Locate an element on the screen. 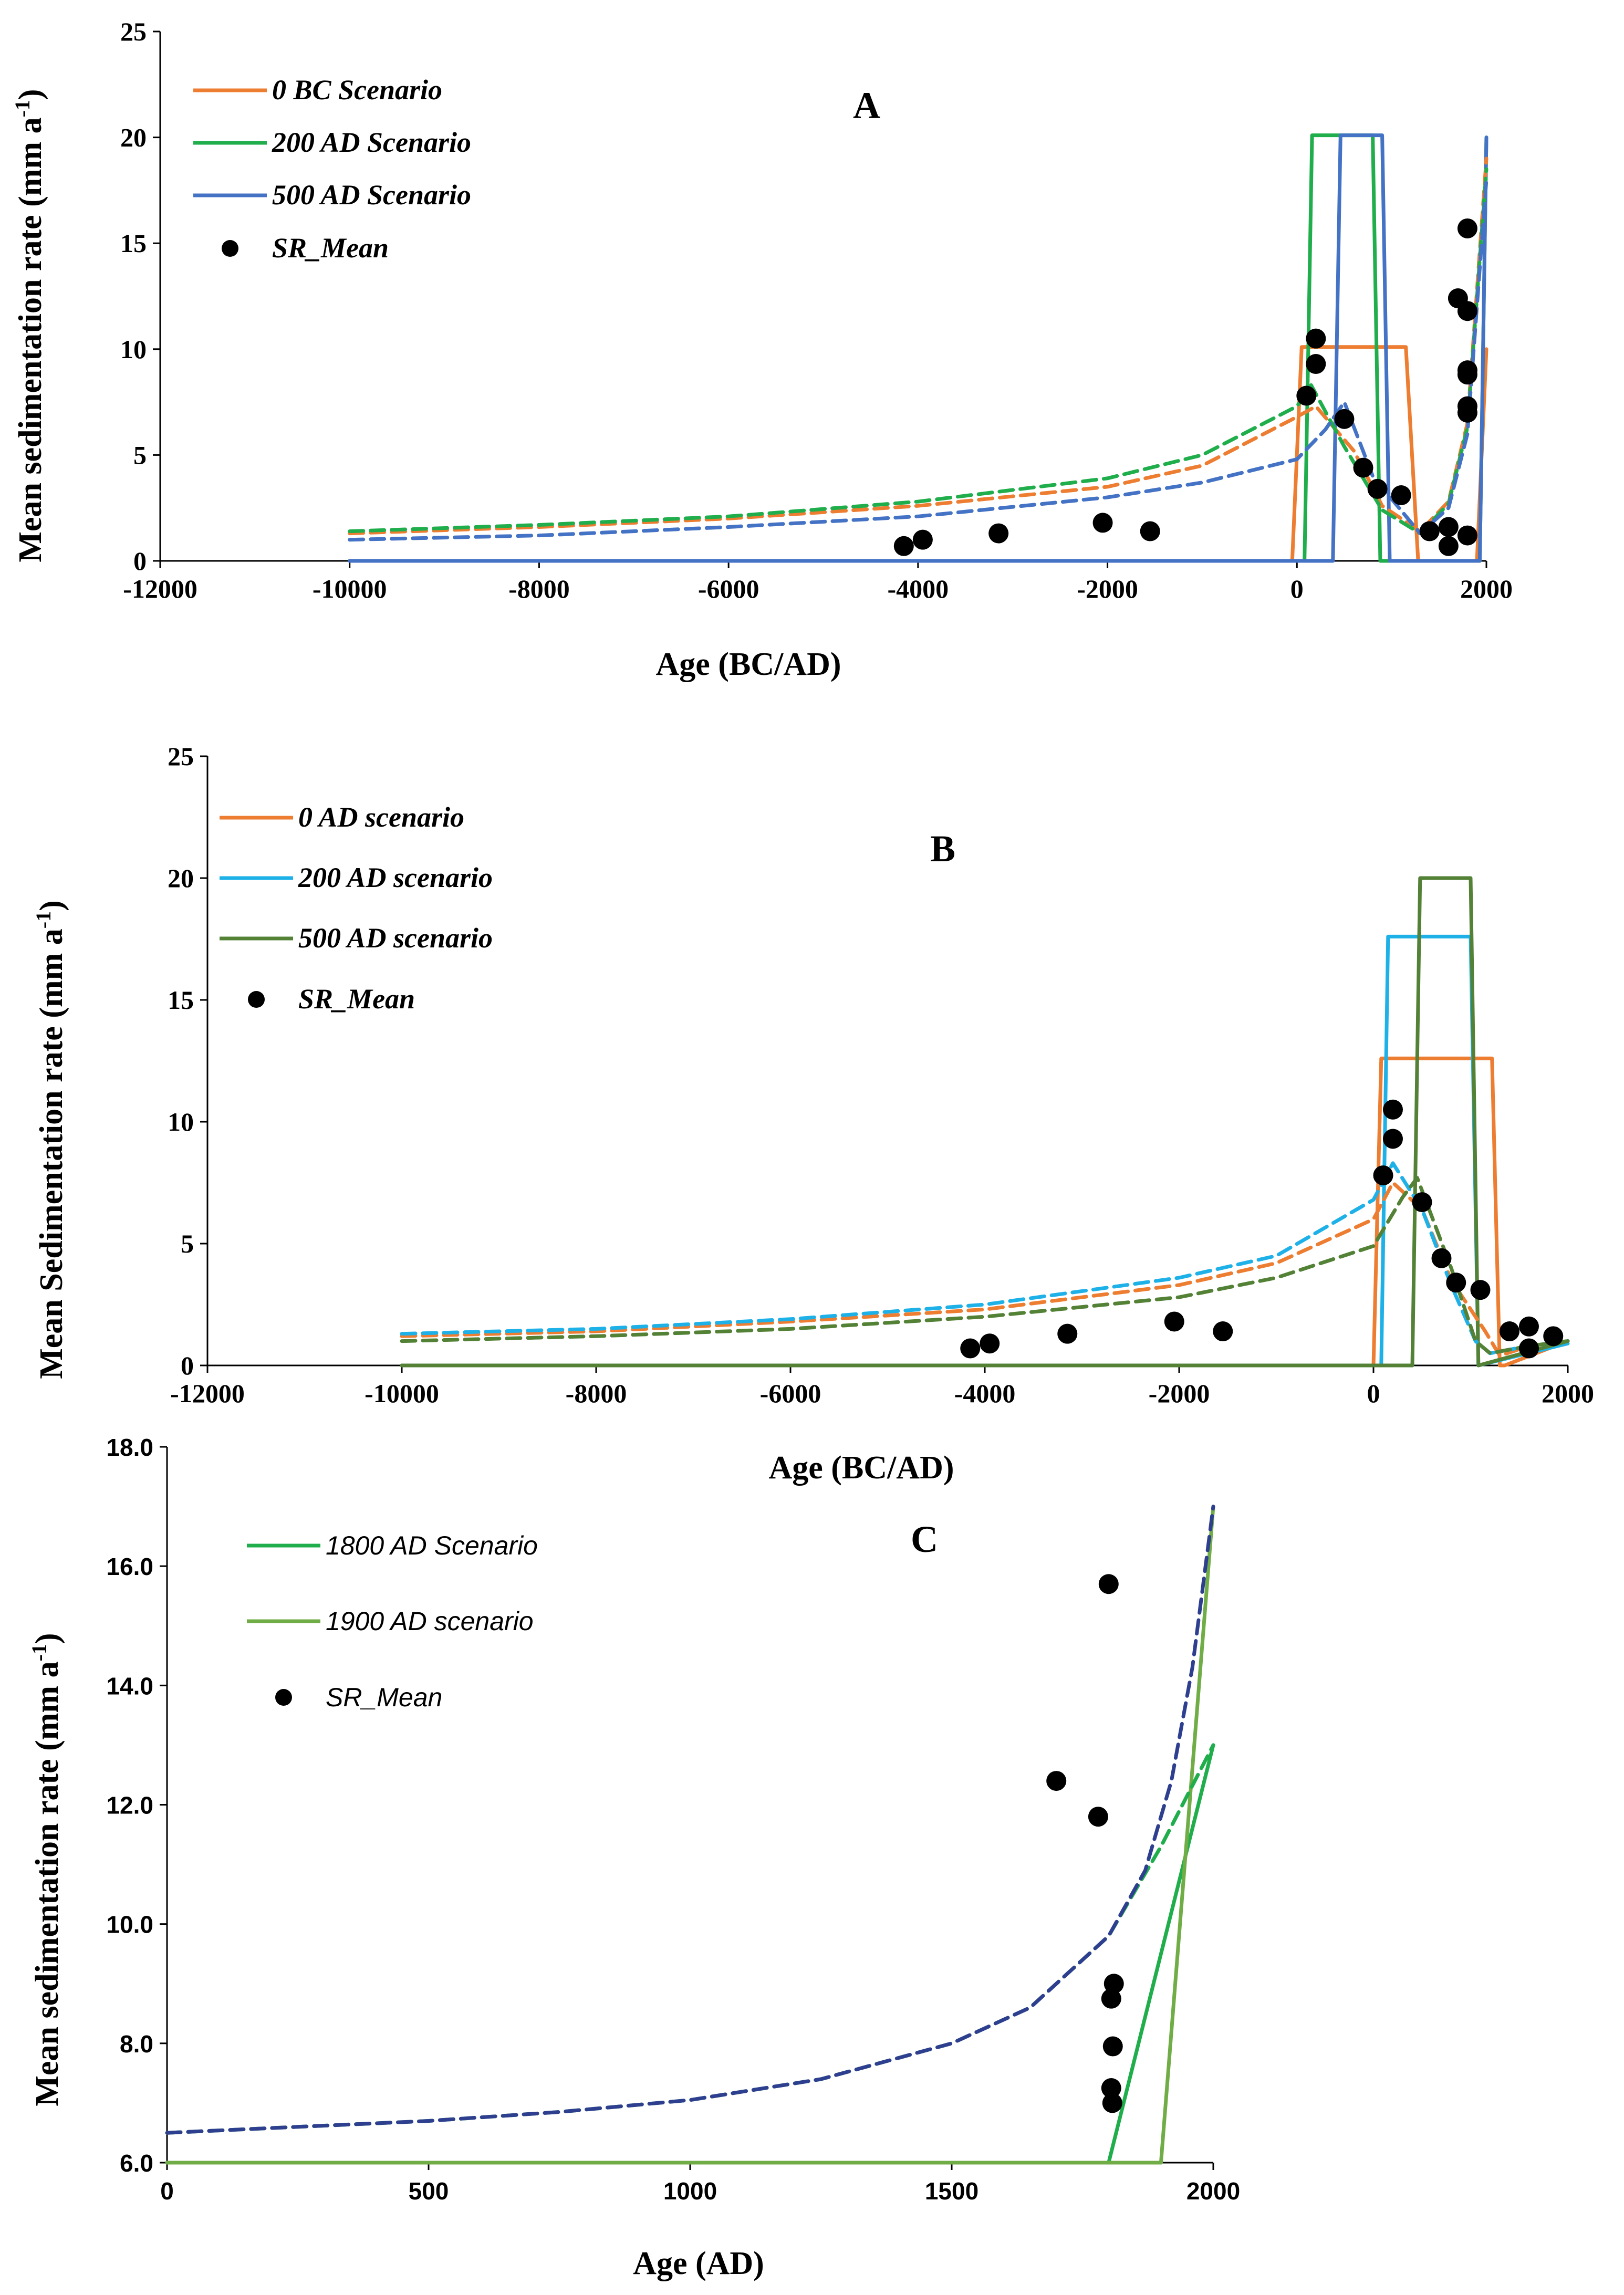  panel-b-x-axis-label: Age (BC/AD) is located at coordinates (861, 1468).